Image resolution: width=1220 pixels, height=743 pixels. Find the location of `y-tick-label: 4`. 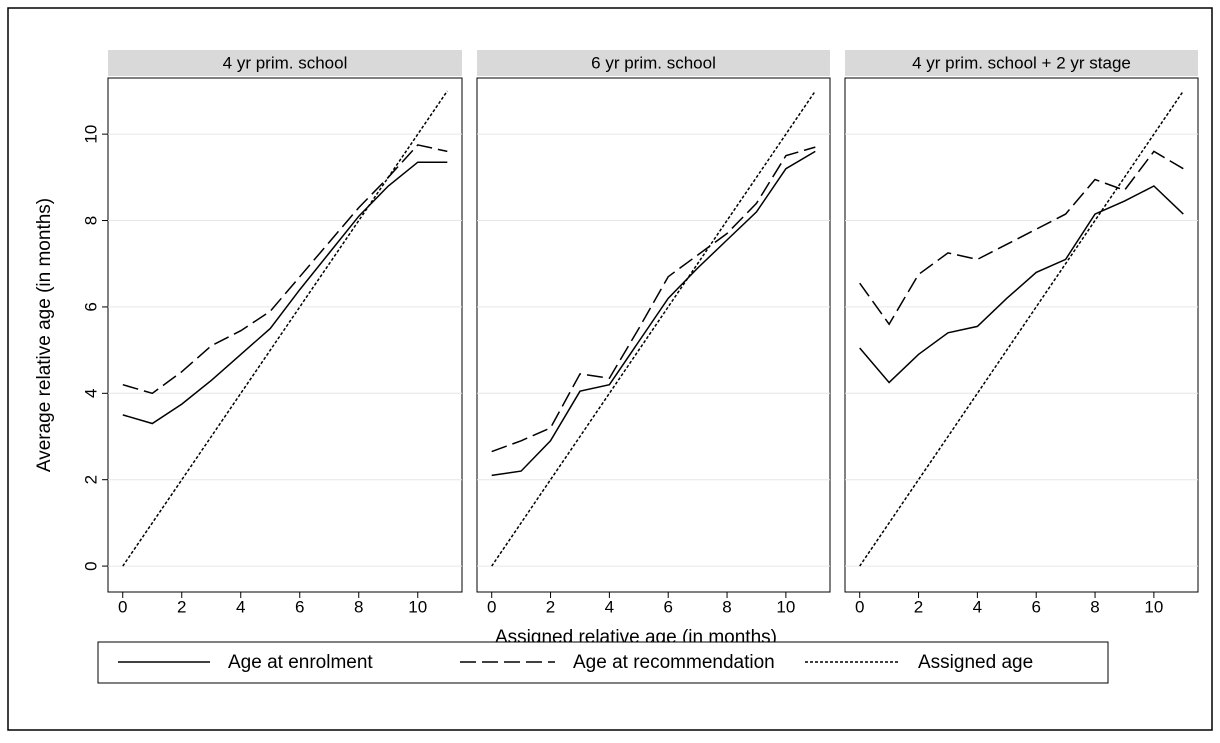

y-tick-label: 4 is located at coordinates (90, 393).